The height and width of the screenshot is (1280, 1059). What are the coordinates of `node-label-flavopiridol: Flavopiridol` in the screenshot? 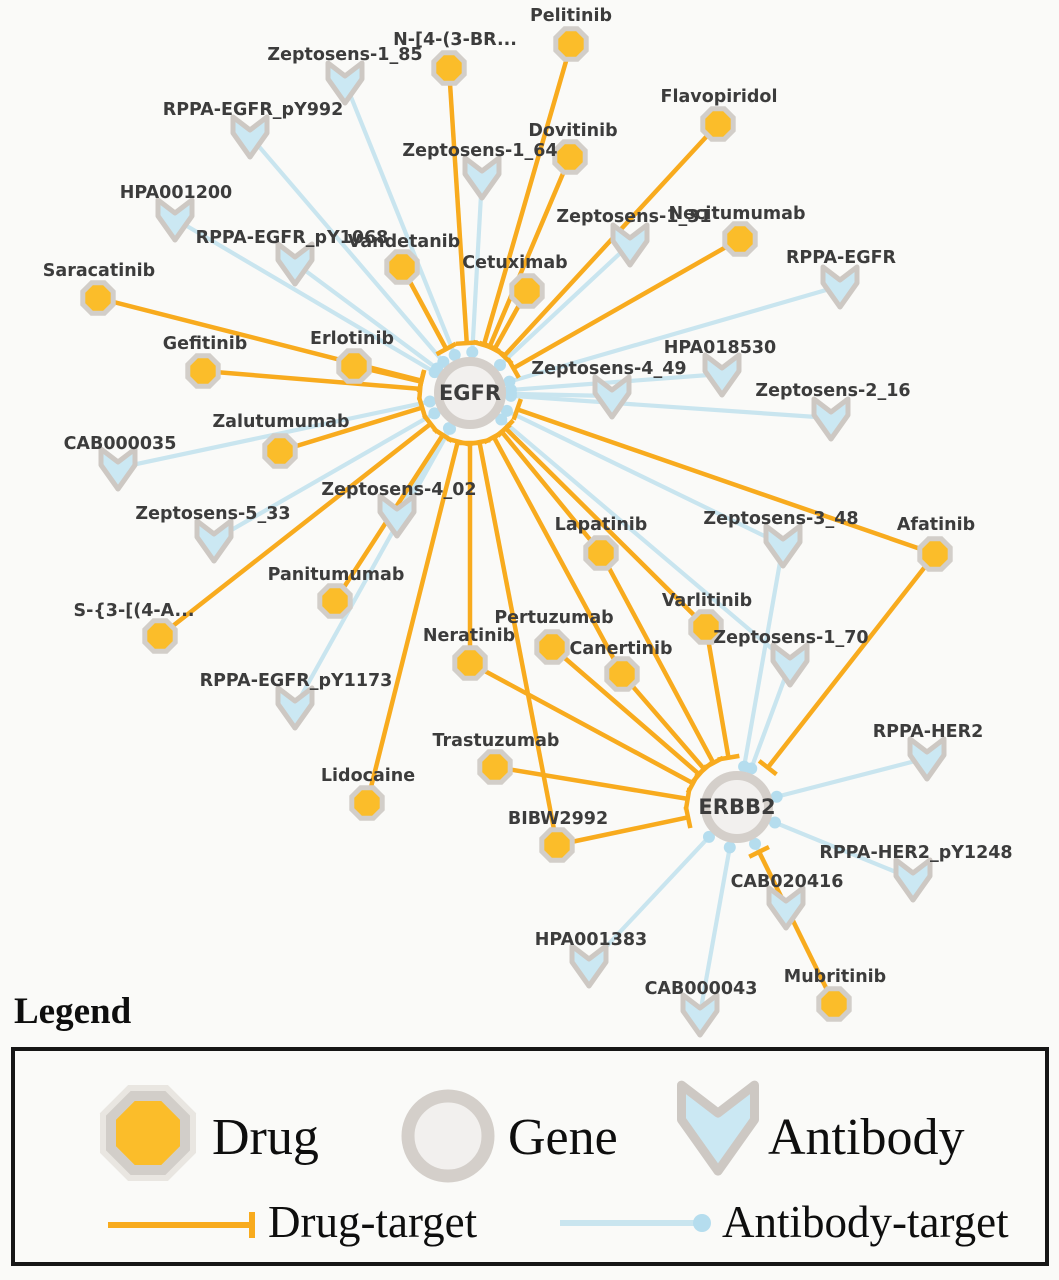 It's located at (719, 97).